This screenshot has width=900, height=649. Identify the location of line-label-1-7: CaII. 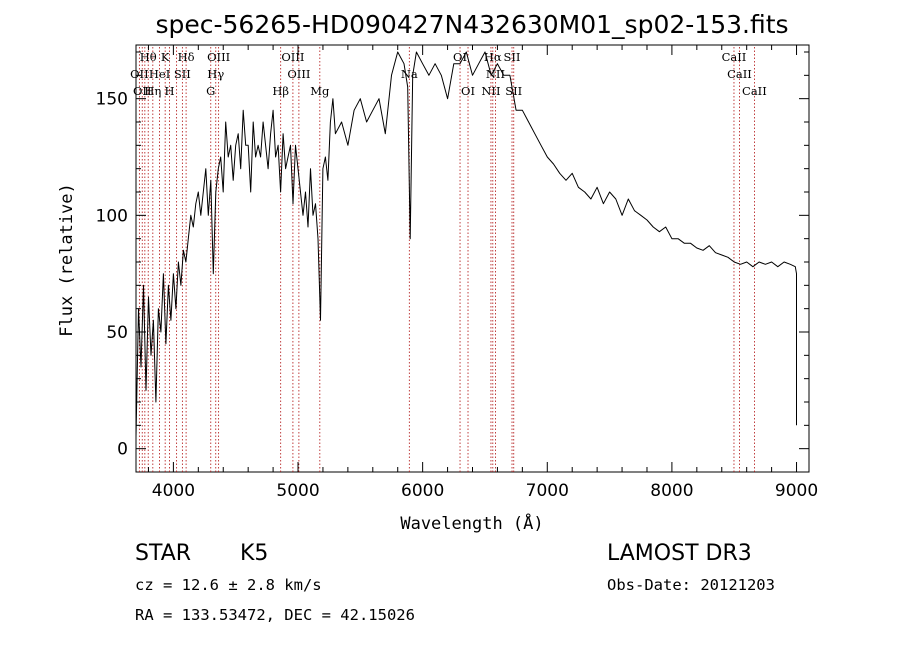
(739, 74).